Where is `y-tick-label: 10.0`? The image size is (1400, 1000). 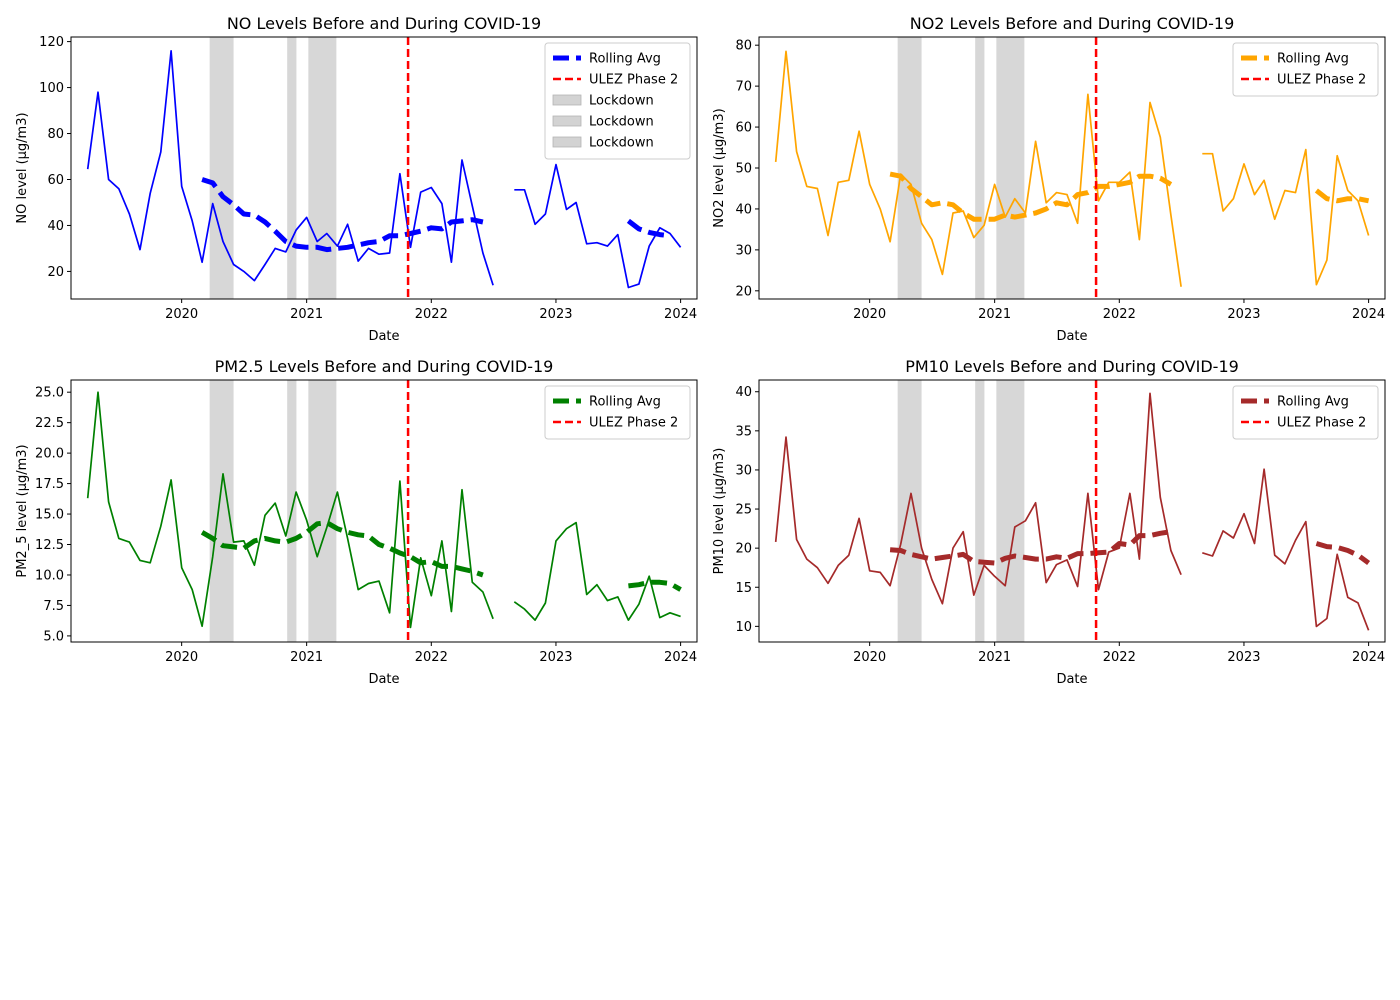 y-tick-label: 10.0 is located at coordinates (49, 575).